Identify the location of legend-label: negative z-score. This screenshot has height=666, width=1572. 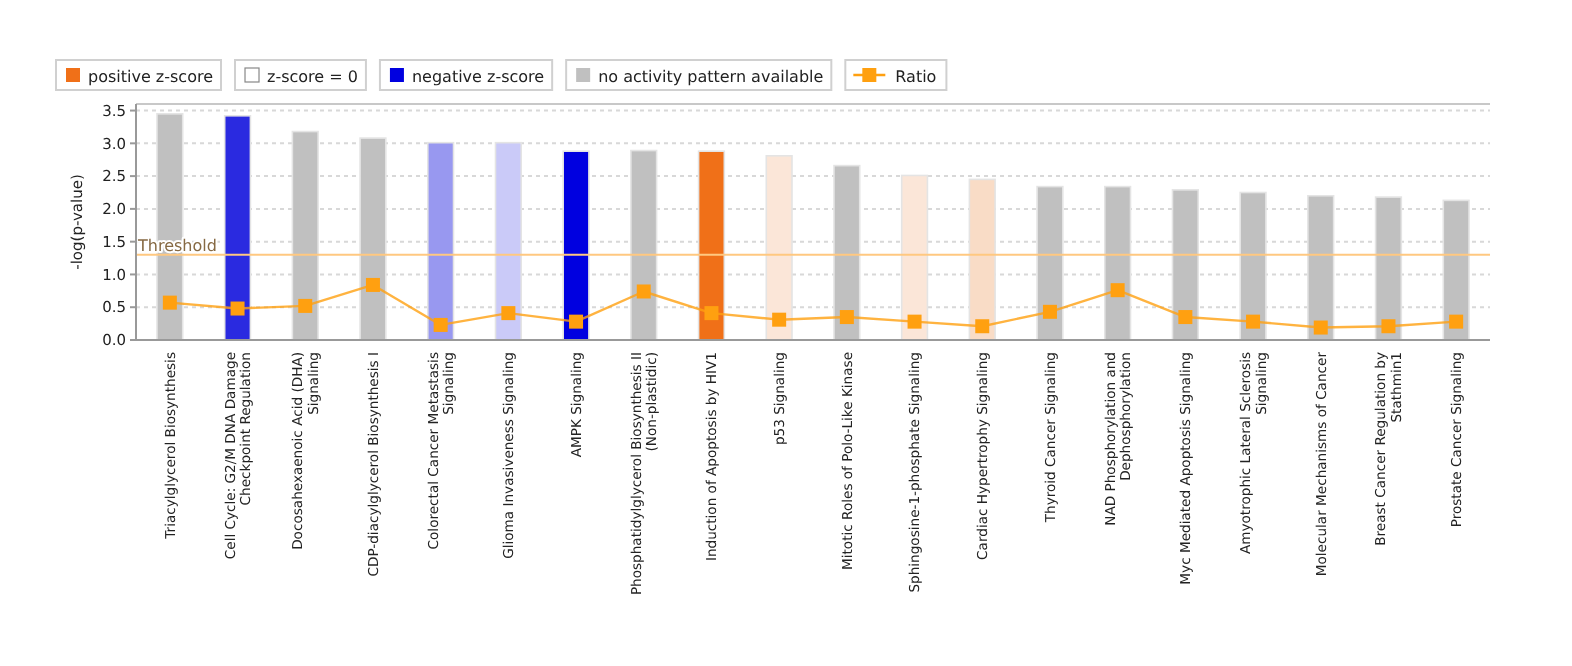
(478, 77).